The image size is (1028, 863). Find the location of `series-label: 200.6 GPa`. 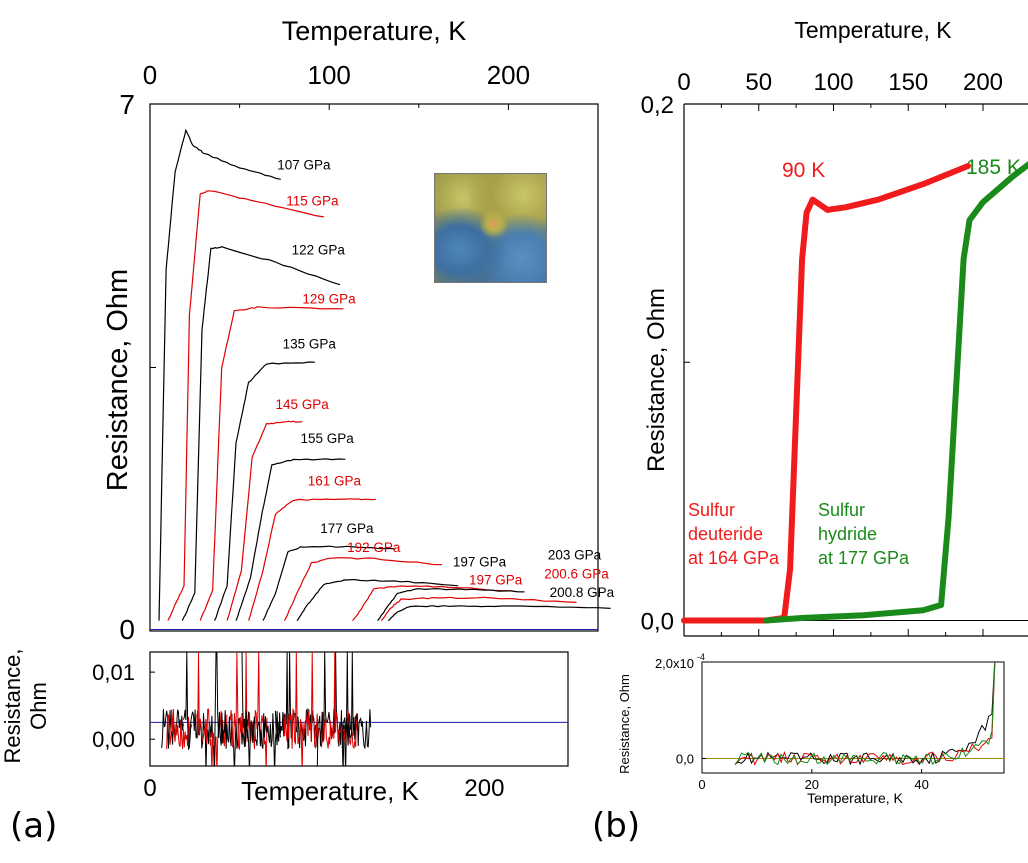

series-label: 200.6 GPa is located at coordinates (576, 573).